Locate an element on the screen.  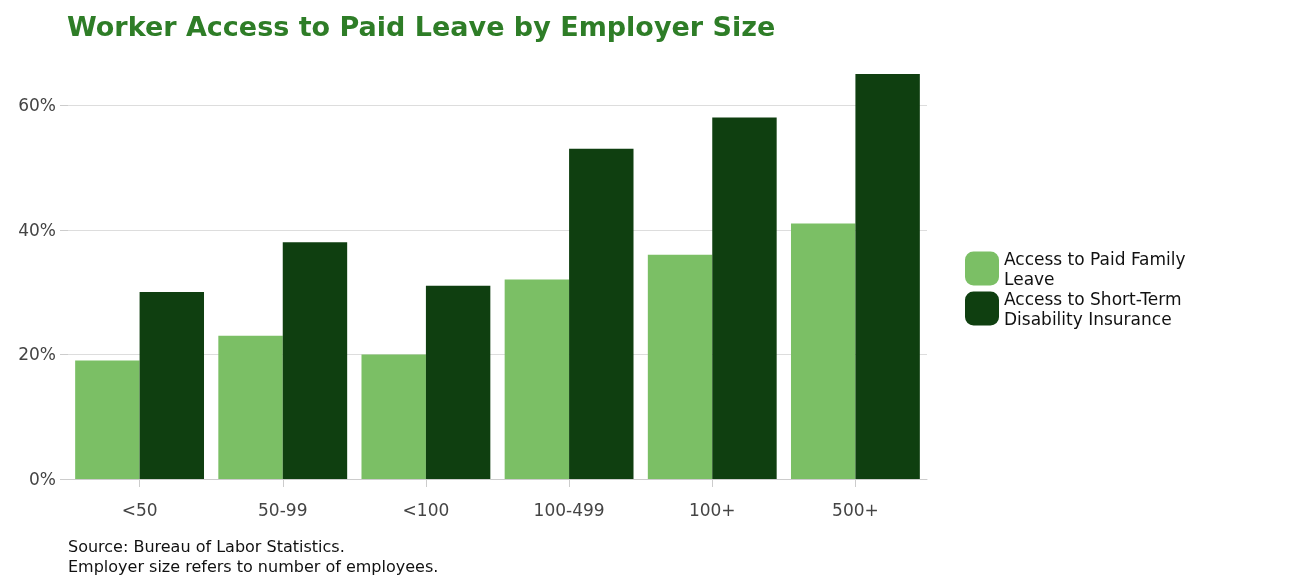
x-tick-label: <50 is located at coordinates (139, 509).